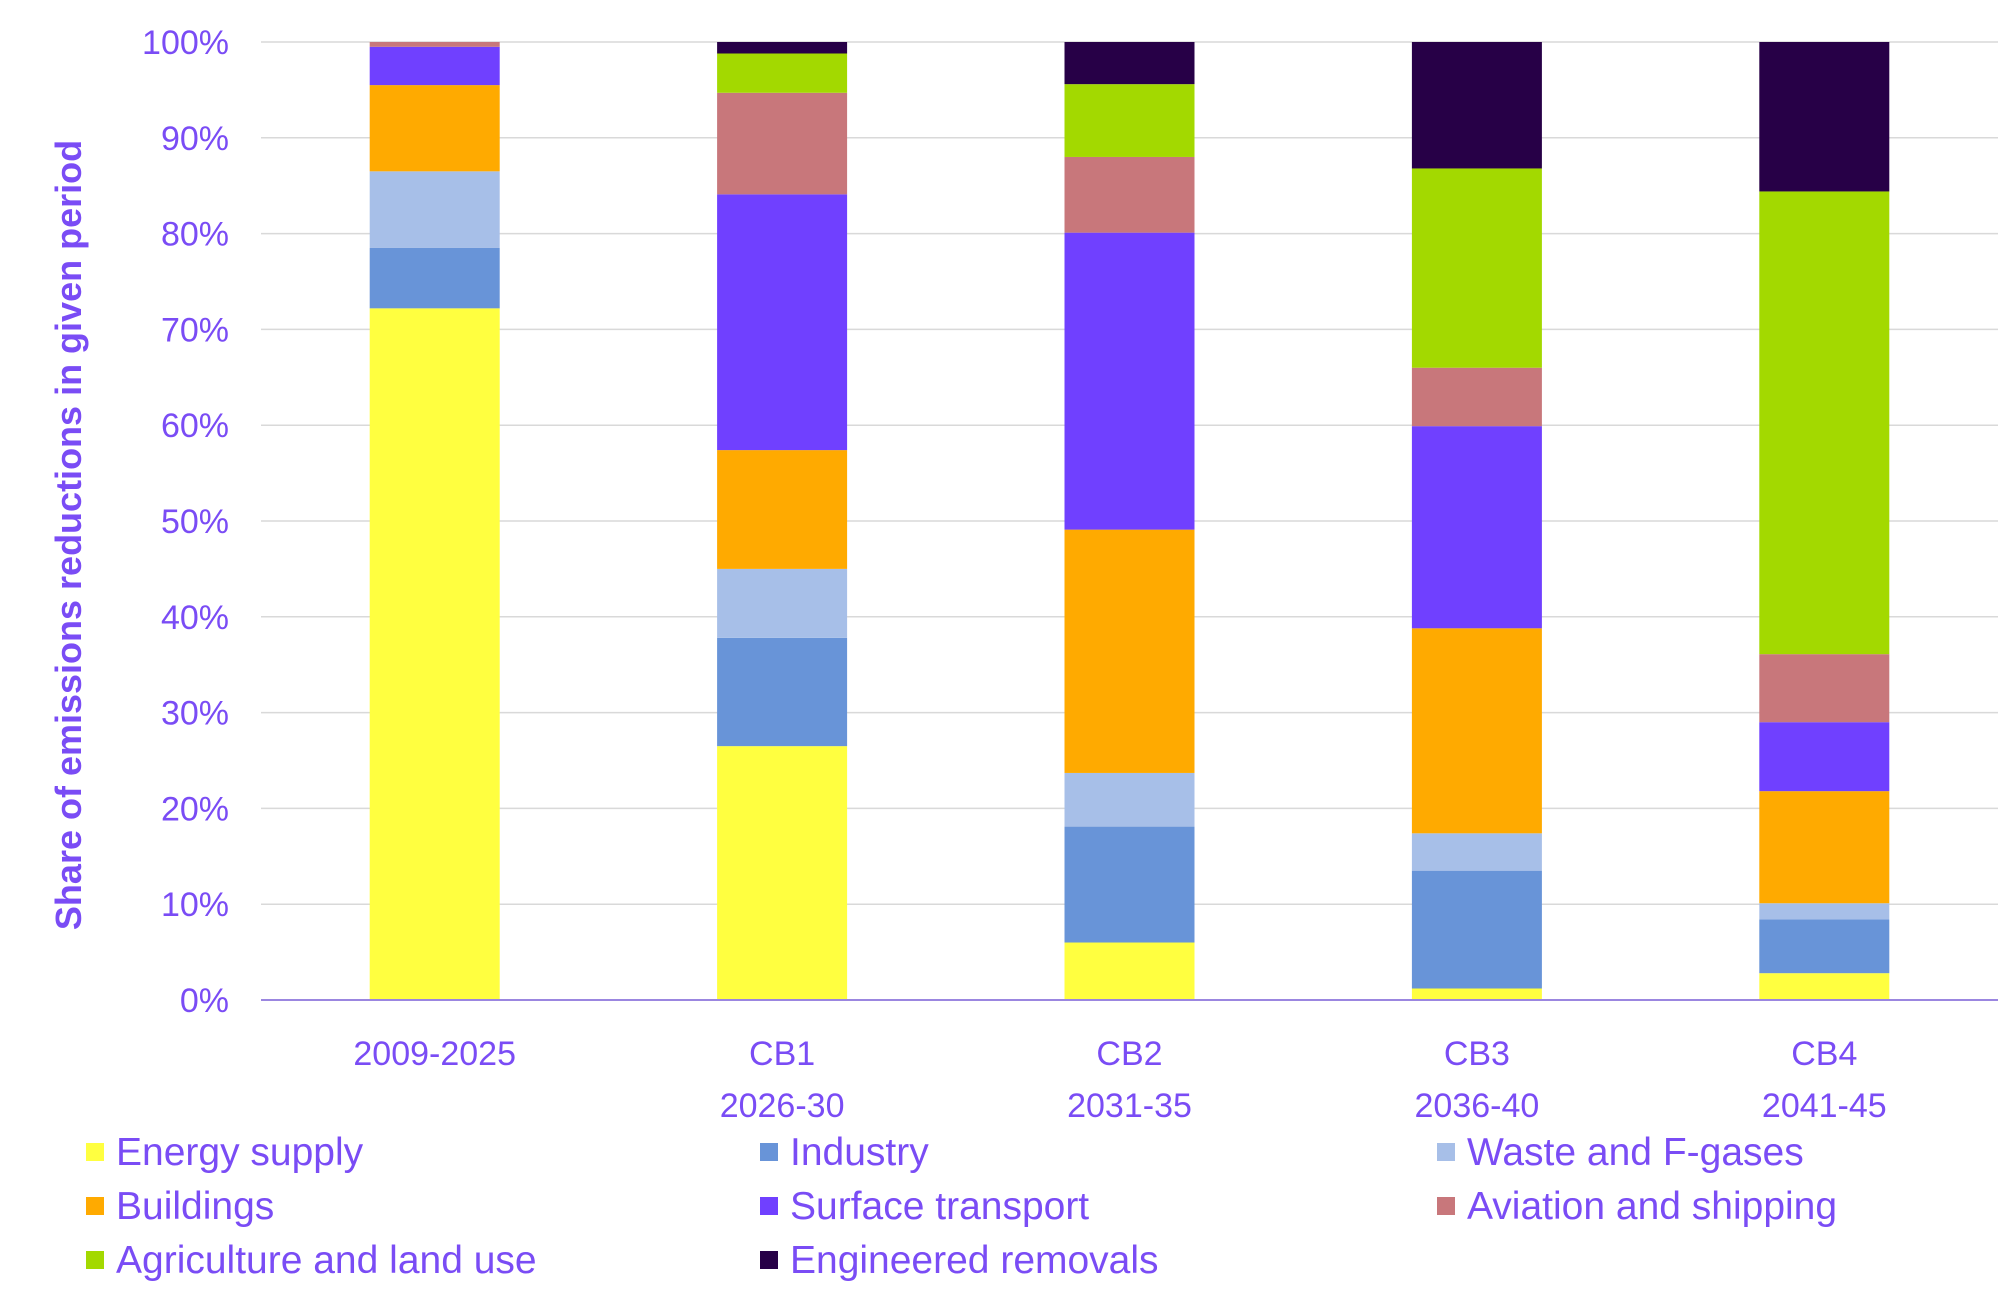 The width and height of the screenshot is (2014, 1299). Describe the element at coordinates (195, 809) in the screenshot. I see `y-tick-label: 20%` at that location.